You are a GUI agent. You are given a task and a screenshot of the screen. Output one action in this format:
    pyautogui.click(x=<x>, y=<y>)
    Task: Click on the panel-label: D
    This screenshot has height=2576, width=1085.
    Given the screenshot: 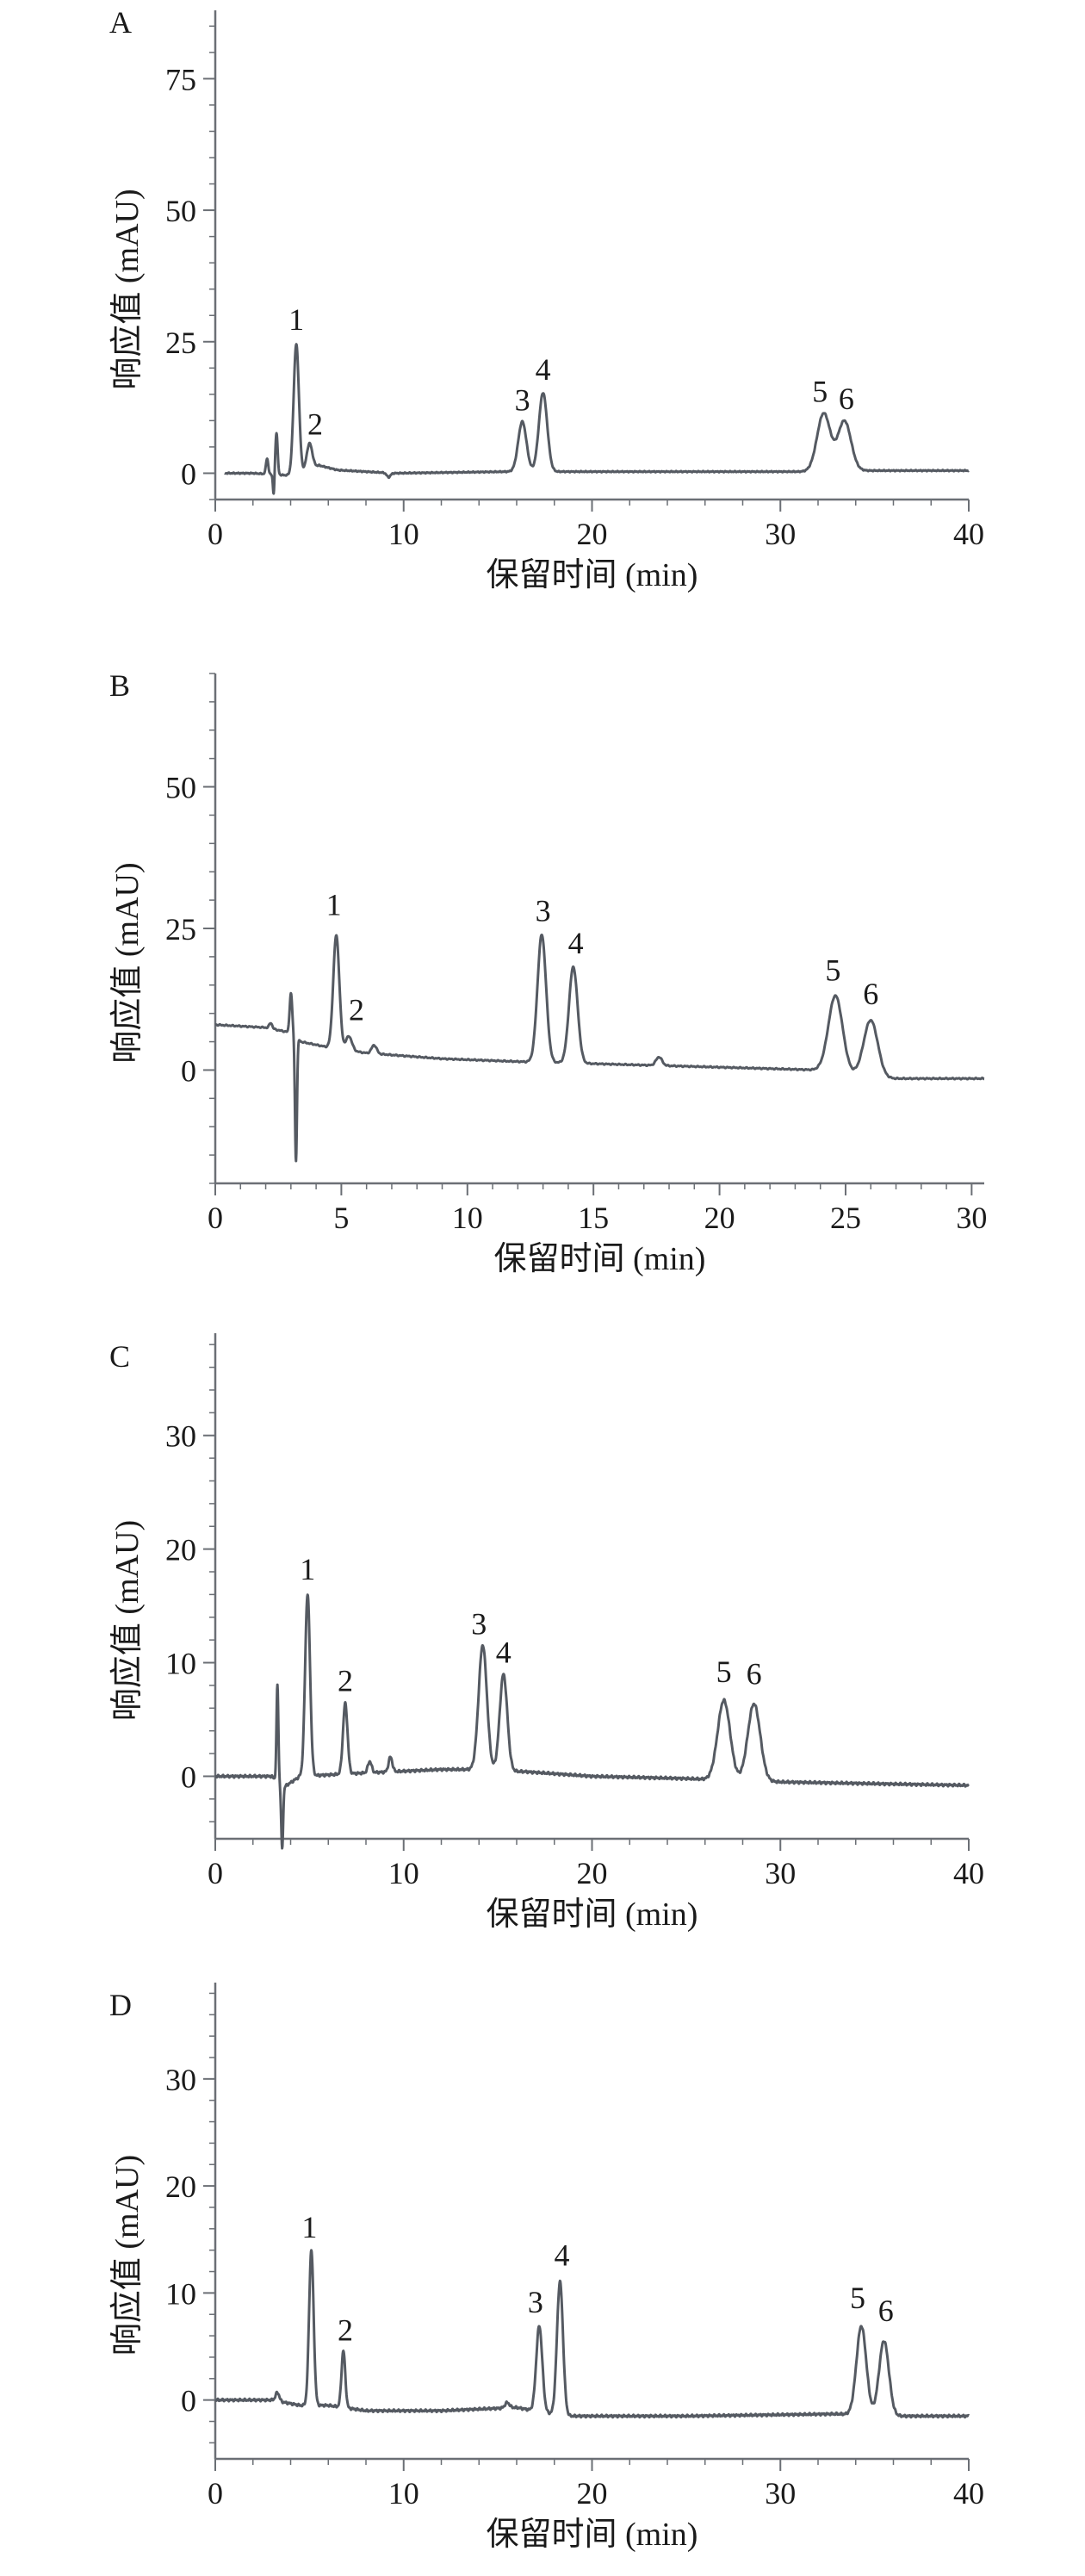 What is the action you would take?
    pyautogui.click(x=121, y=2005)
    